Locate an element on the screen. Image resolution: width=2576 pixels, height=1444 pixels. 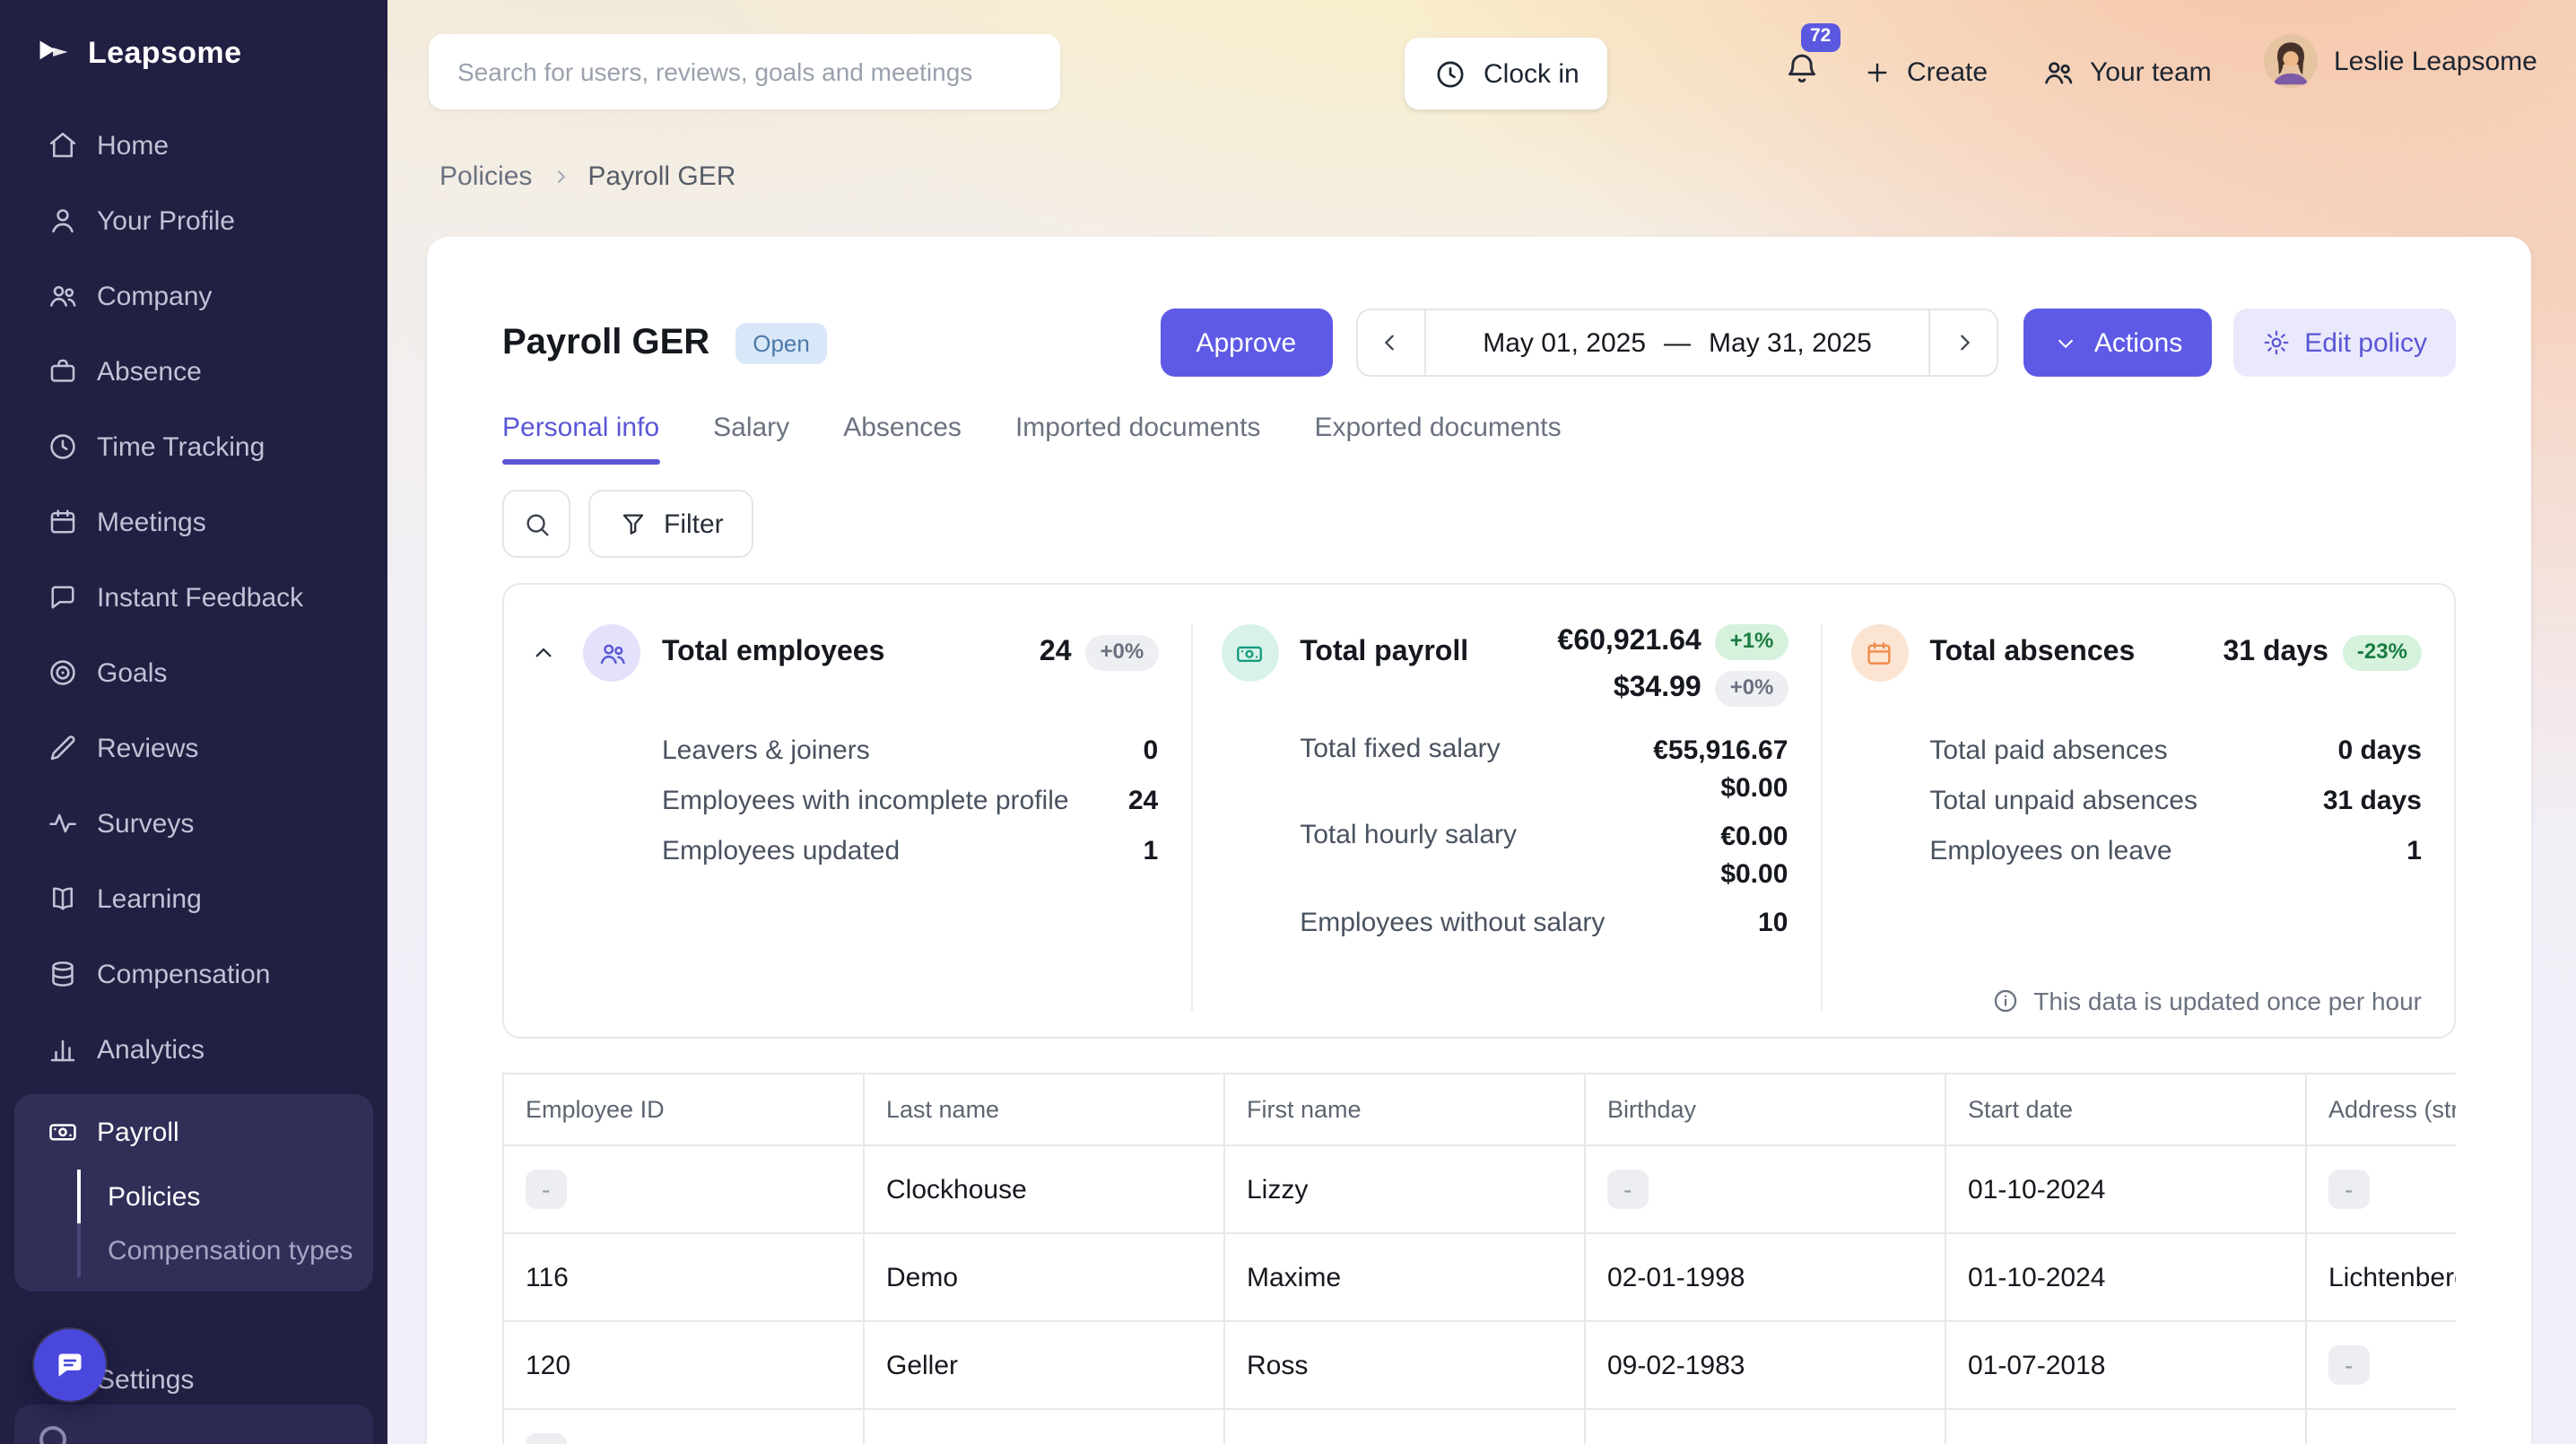
approve-button: Approve is located at coordinates (1246, 343).